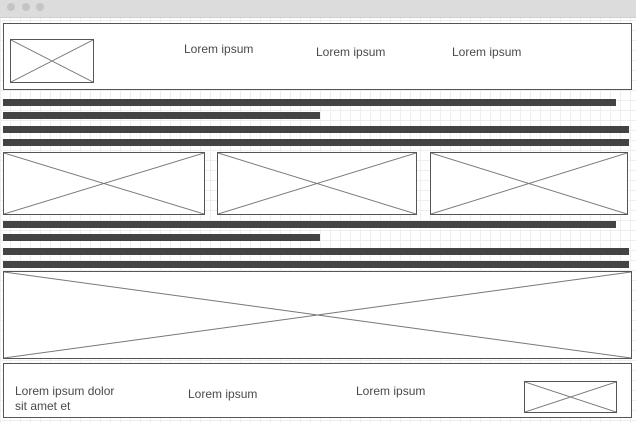 Image resolution: width=636 pixels, height=423 pixels. What do you see at coordinates (11, 7) in the screenshot?
I see `window-close-icon` at bounding box center [11, 7].